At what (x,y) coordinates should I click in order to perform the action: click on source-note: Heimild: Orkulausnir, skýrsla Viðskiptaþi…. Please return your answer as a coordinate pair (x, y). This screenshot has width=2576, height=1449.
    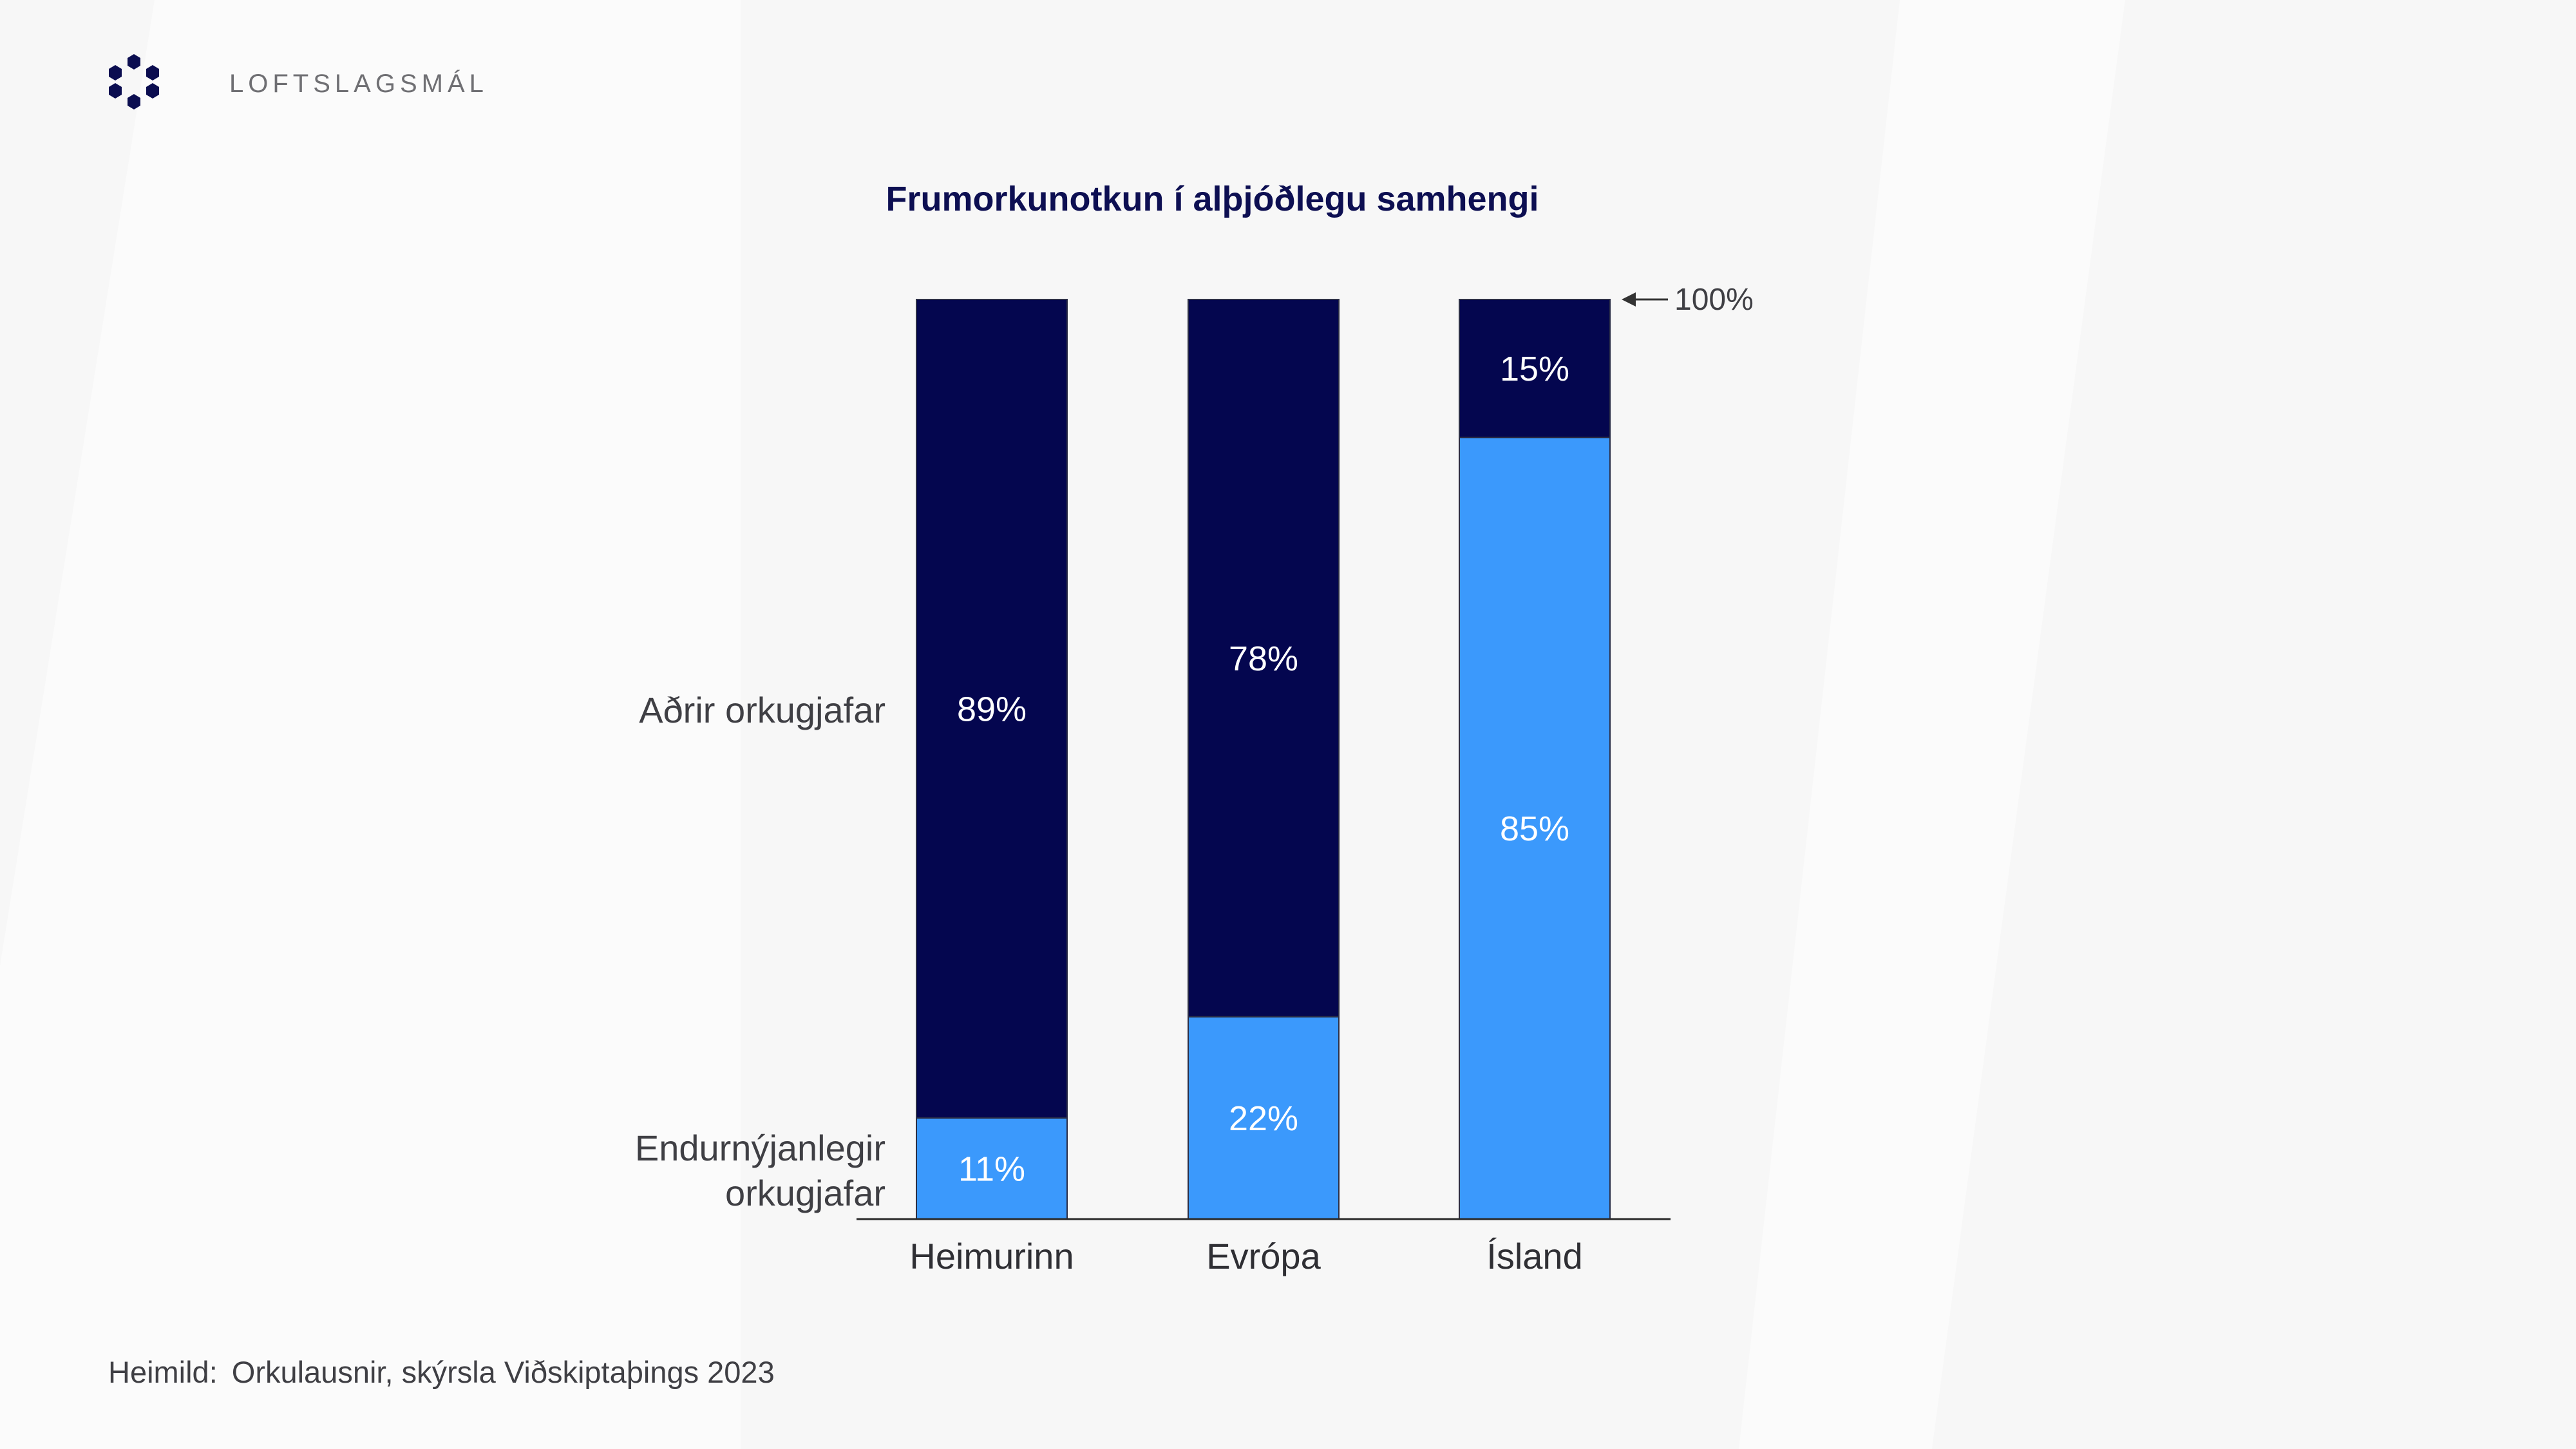
    Looking at the image, I should click on (442, 1372).